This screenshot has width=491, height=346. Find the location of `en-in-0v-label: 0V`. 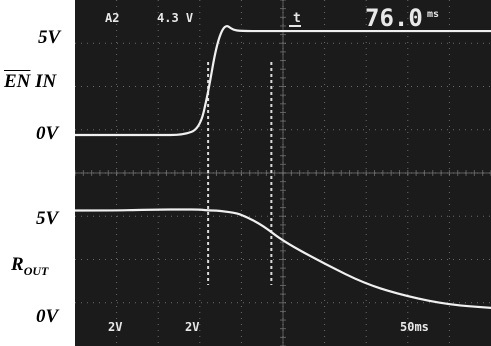

en-in-0v-label: 0V is located at coordinates (47, 133).